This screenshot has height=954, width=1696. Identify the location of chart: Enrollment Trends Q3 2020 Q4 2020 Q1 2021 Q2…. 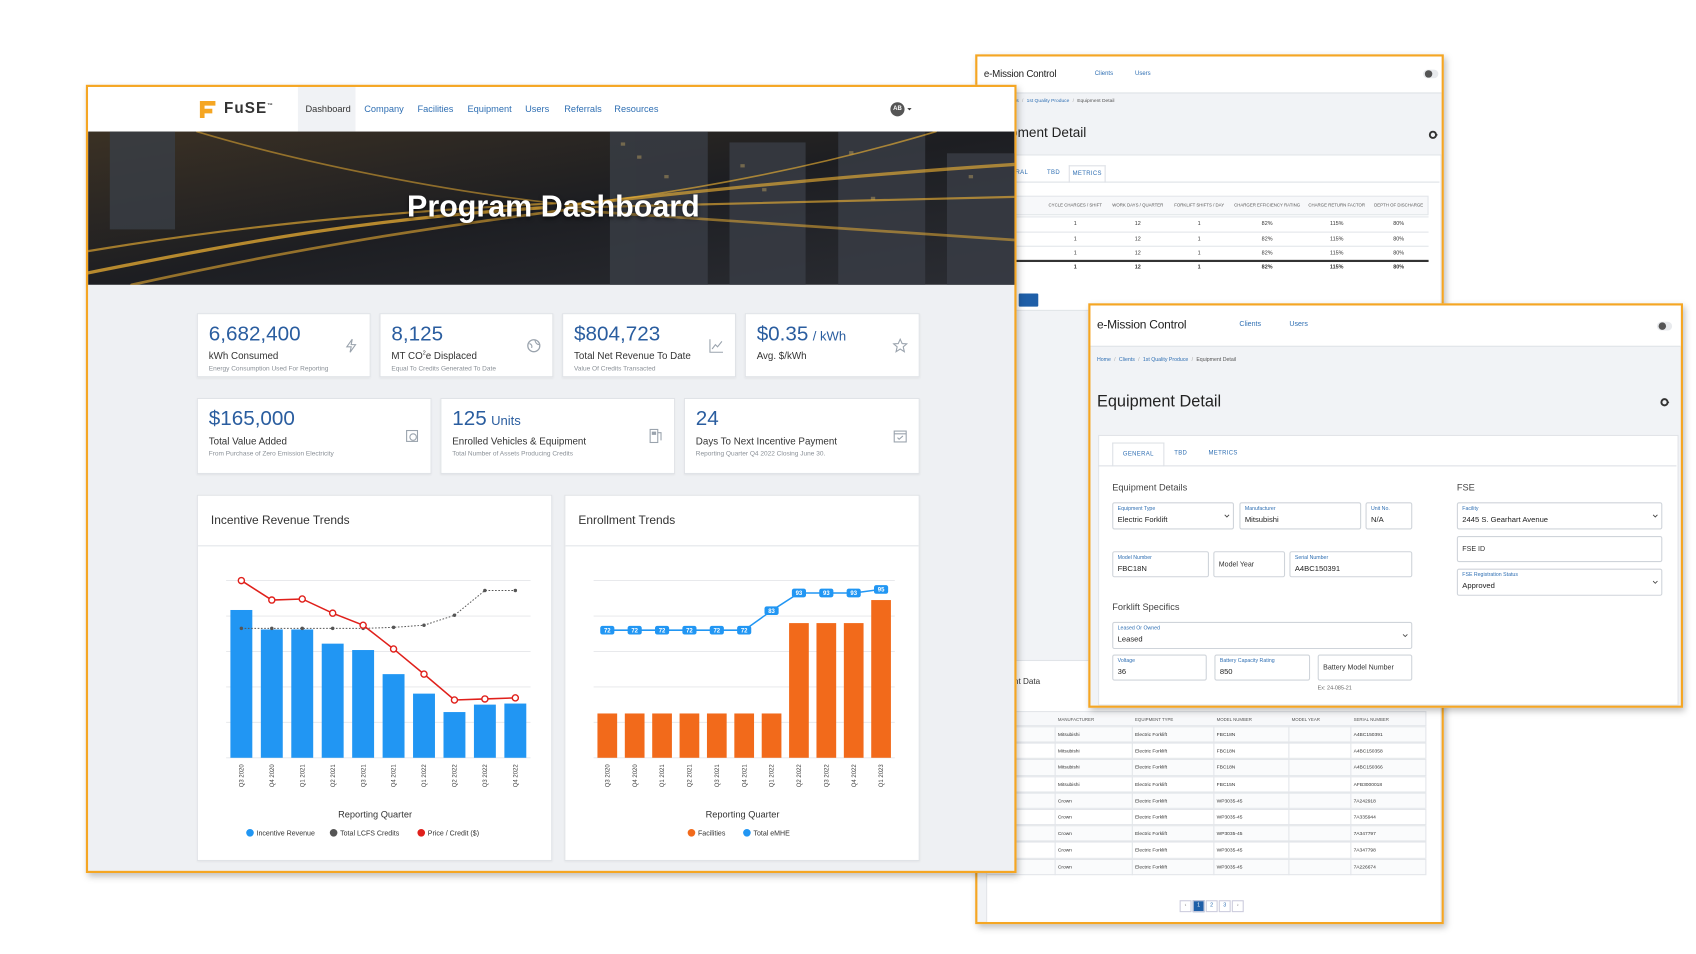
(742, 675).